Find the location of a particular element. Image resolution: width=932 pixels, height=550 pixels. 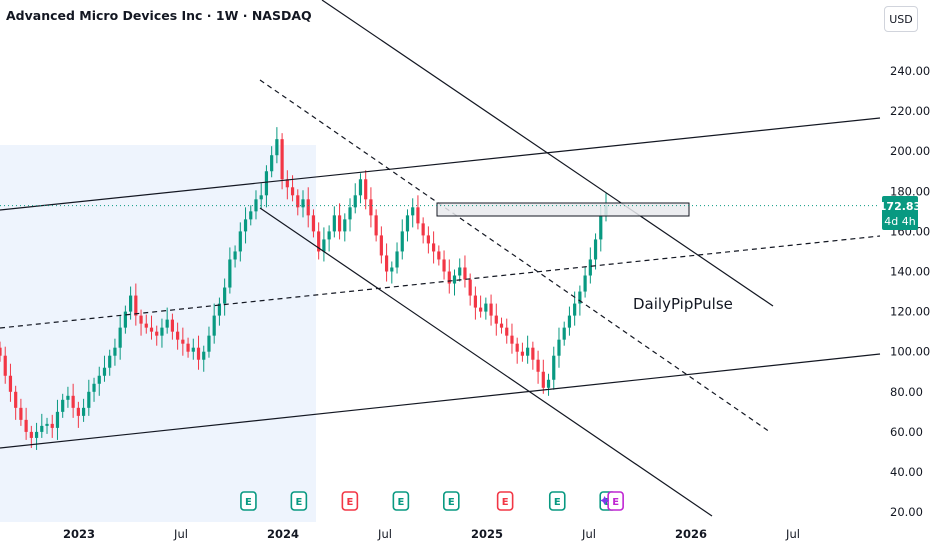

y-tick-label: 60.00 is located at coordinates (906, 432).